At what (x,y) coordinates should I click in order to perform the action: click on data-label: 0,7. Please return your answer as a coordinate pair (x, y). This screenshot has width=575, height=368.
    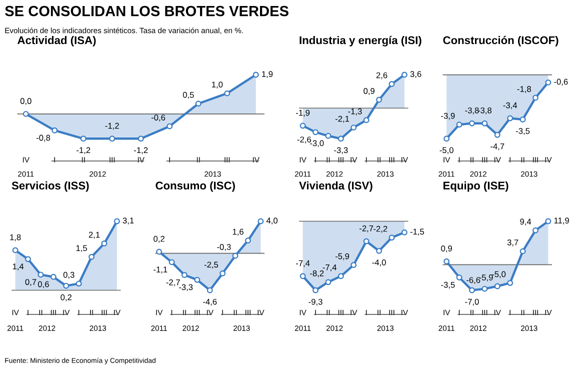
    Looking at the image, I should click on (30, 282).